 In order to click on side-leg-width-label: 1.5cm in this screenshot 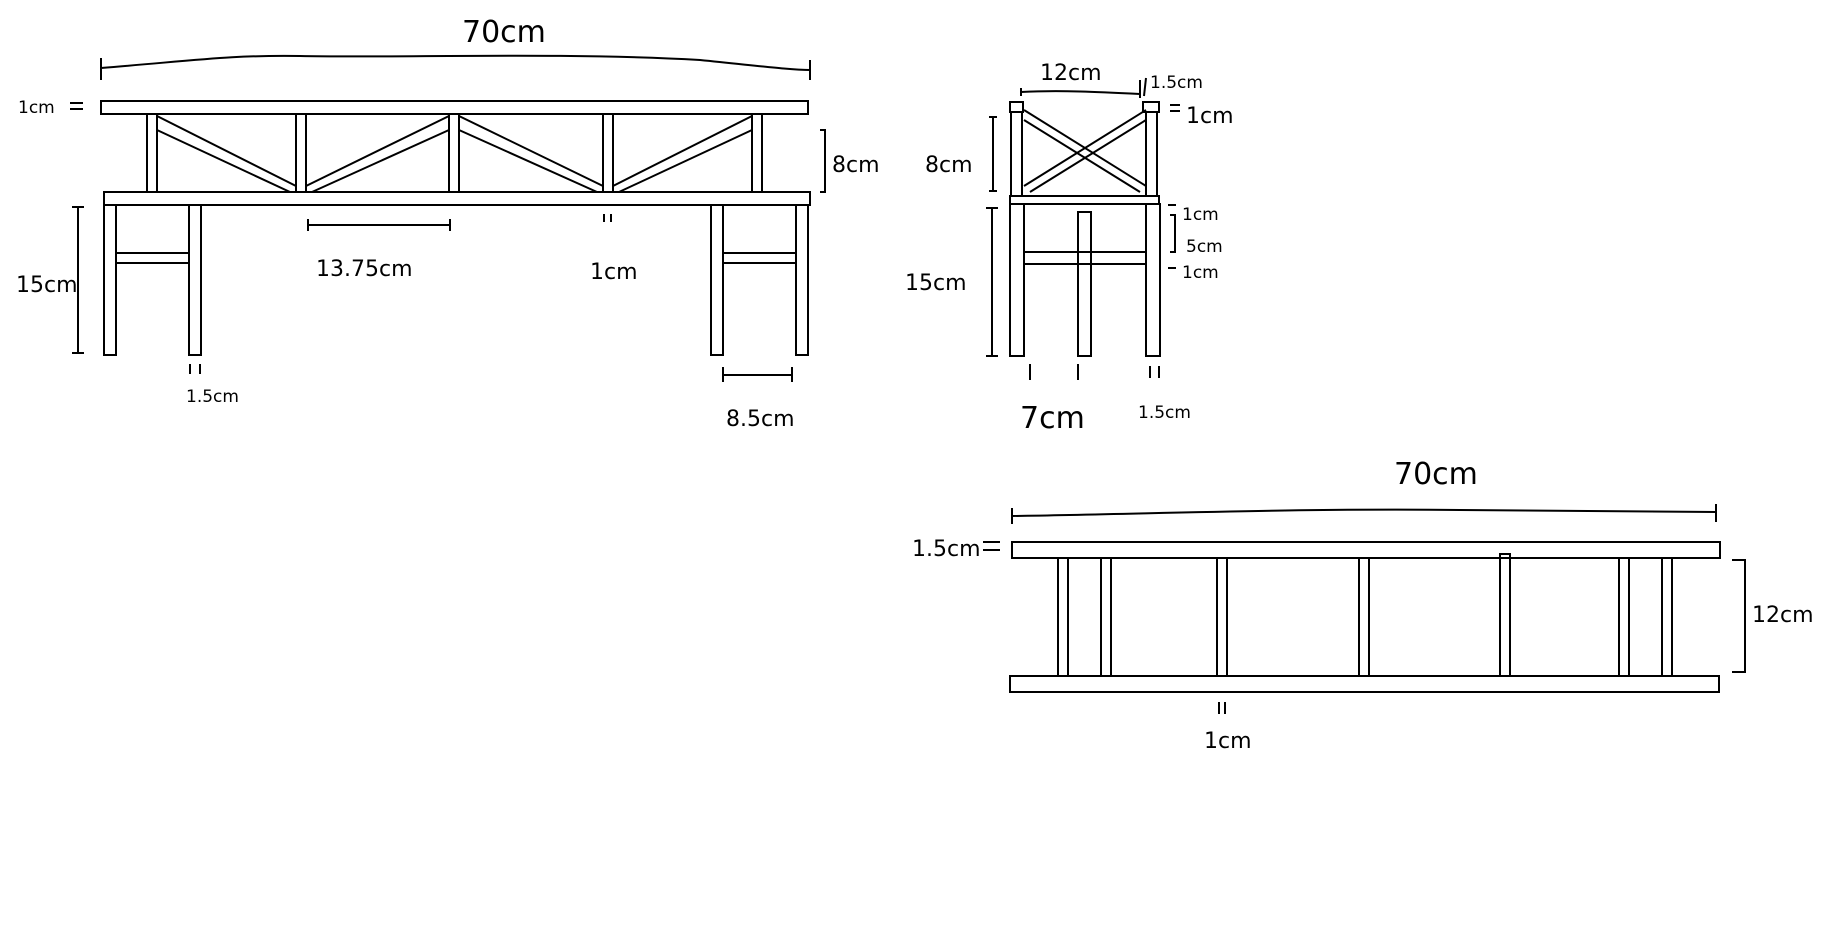, I will do `click(212, 397)`.